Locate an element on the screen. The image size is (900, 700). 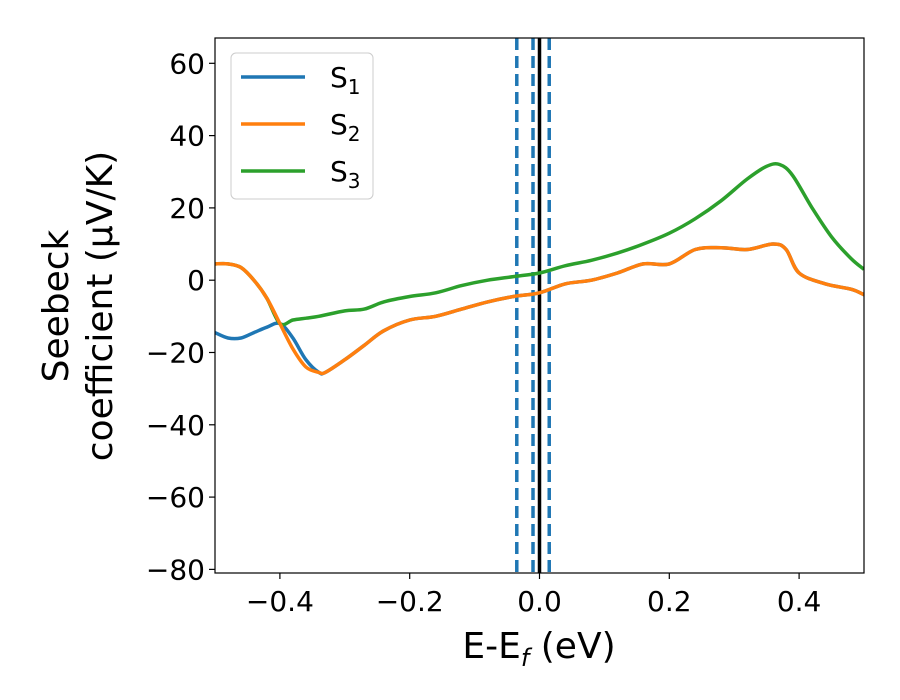
x-axis-title-main: E-E is located at coordinates (491, 646).